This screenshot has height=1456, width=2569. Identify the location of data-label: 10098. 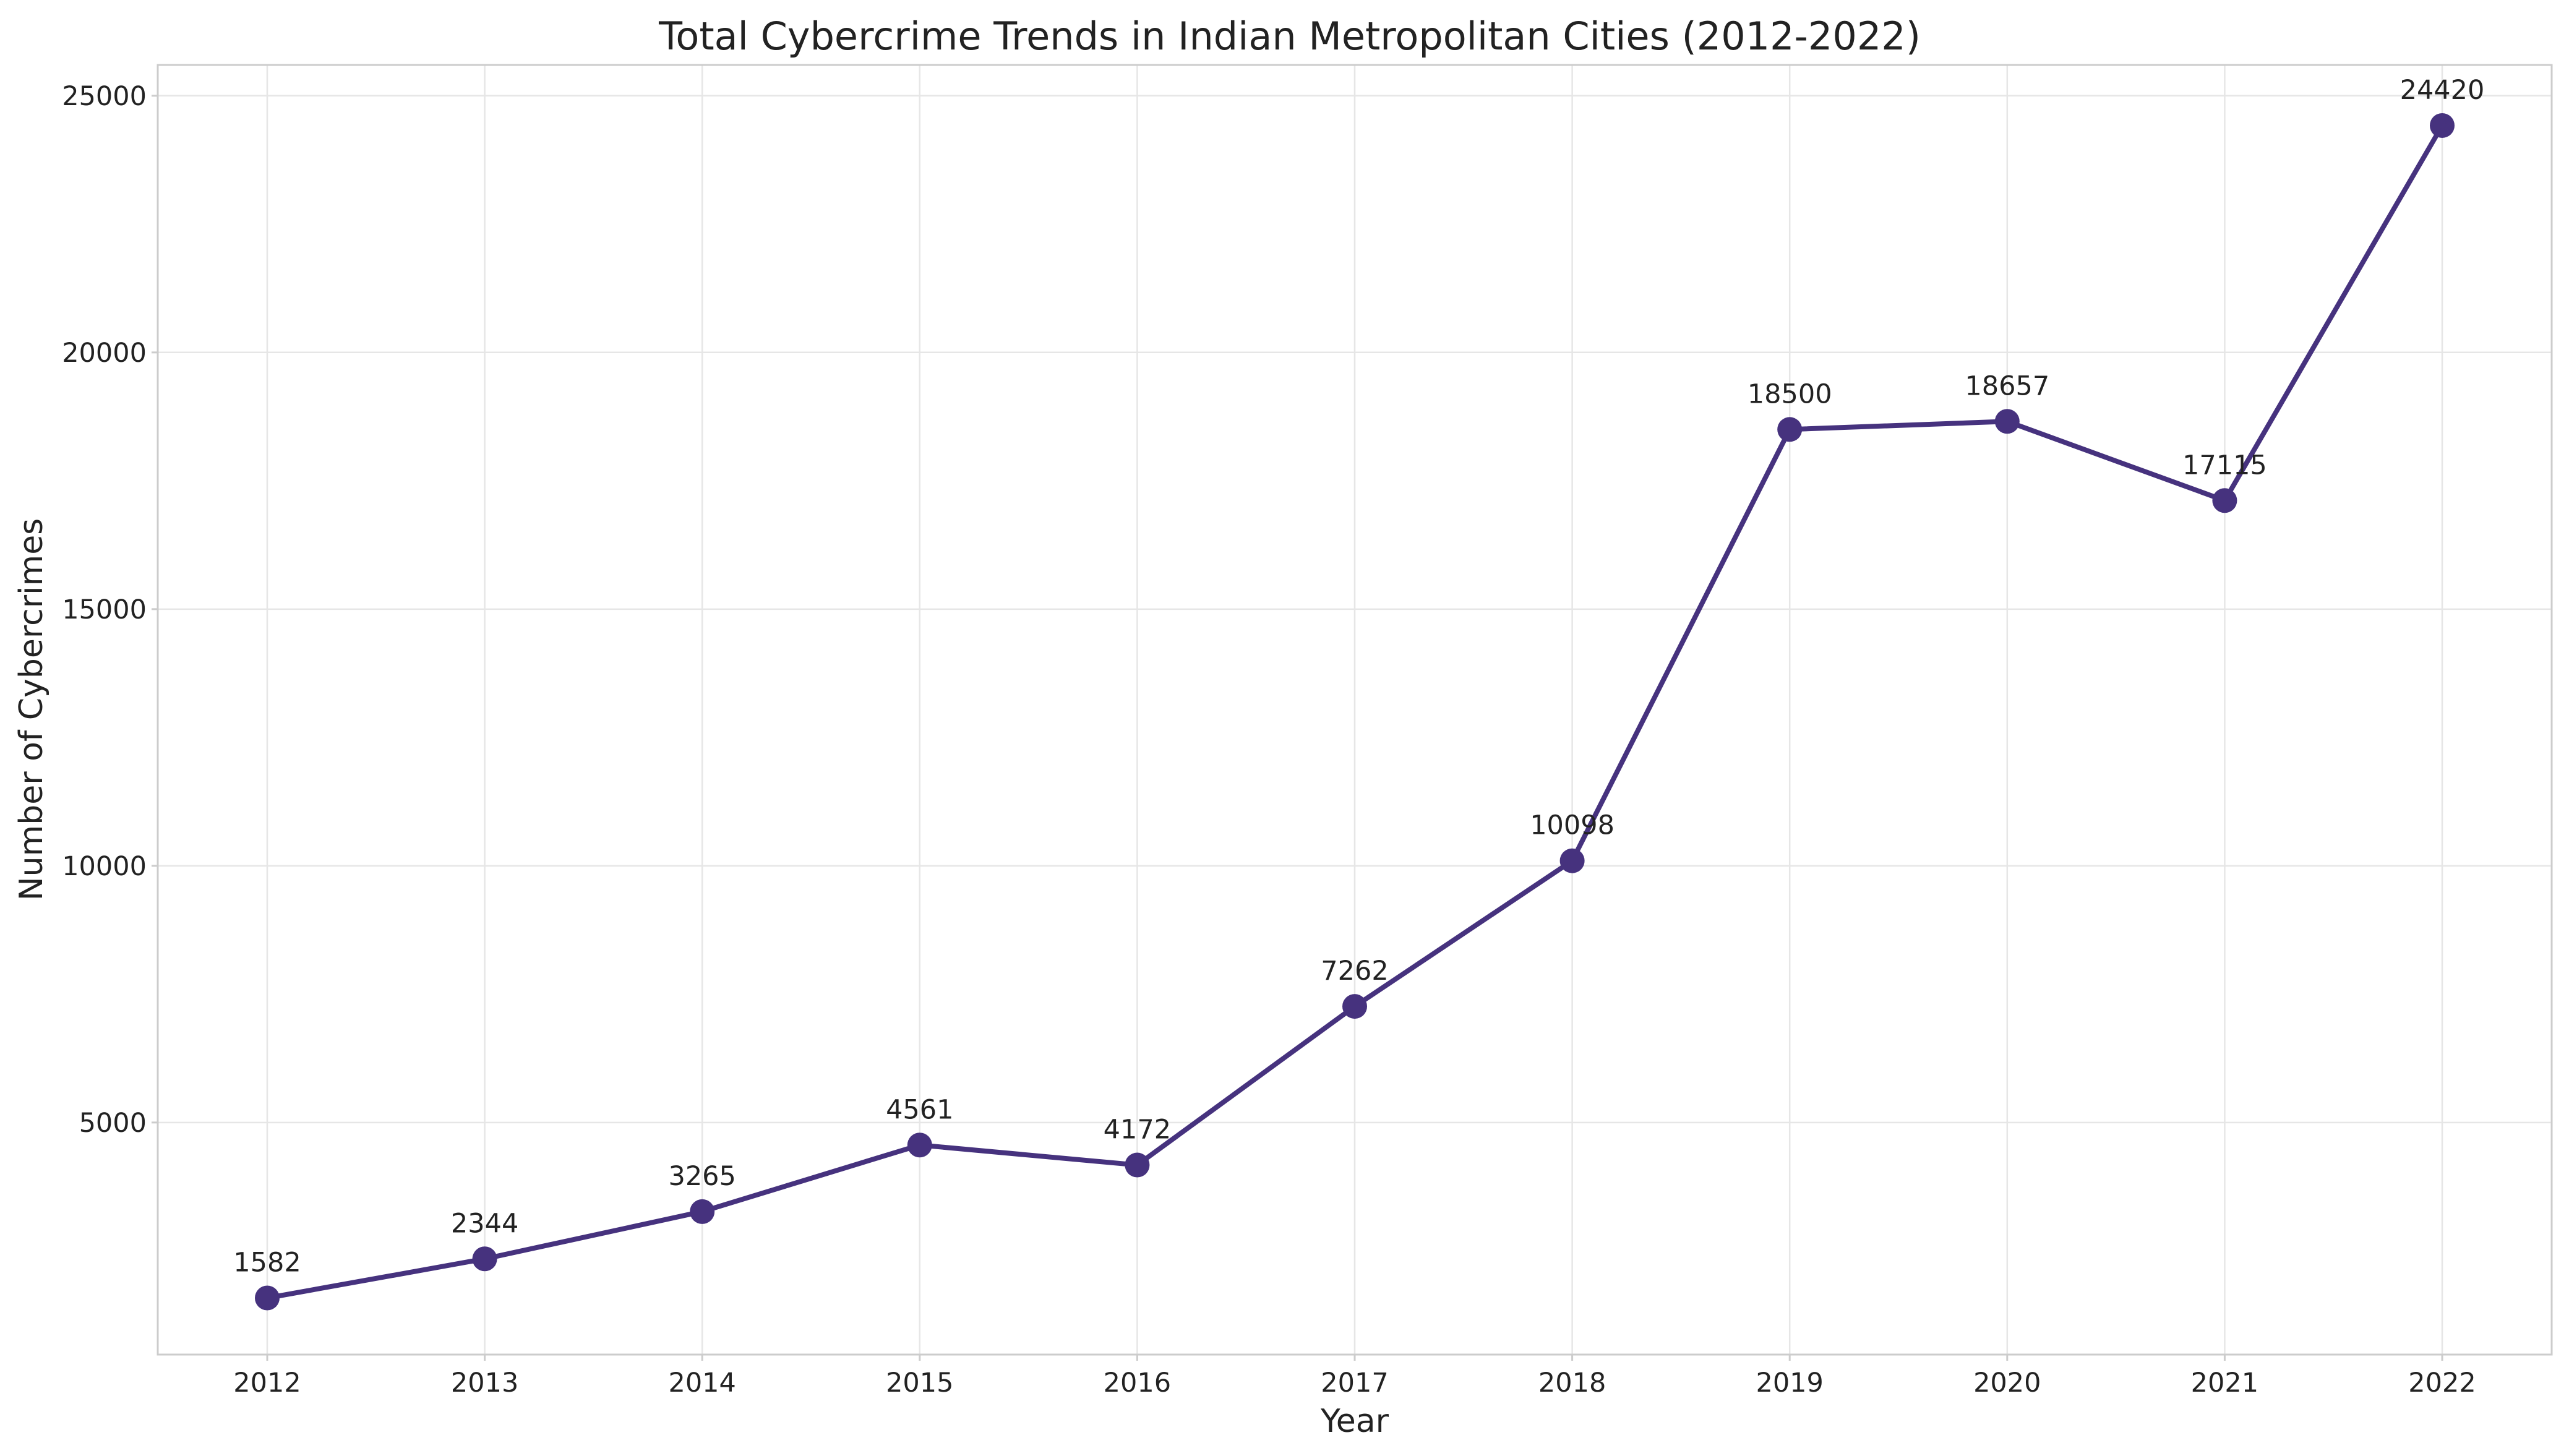
(1573, 826).